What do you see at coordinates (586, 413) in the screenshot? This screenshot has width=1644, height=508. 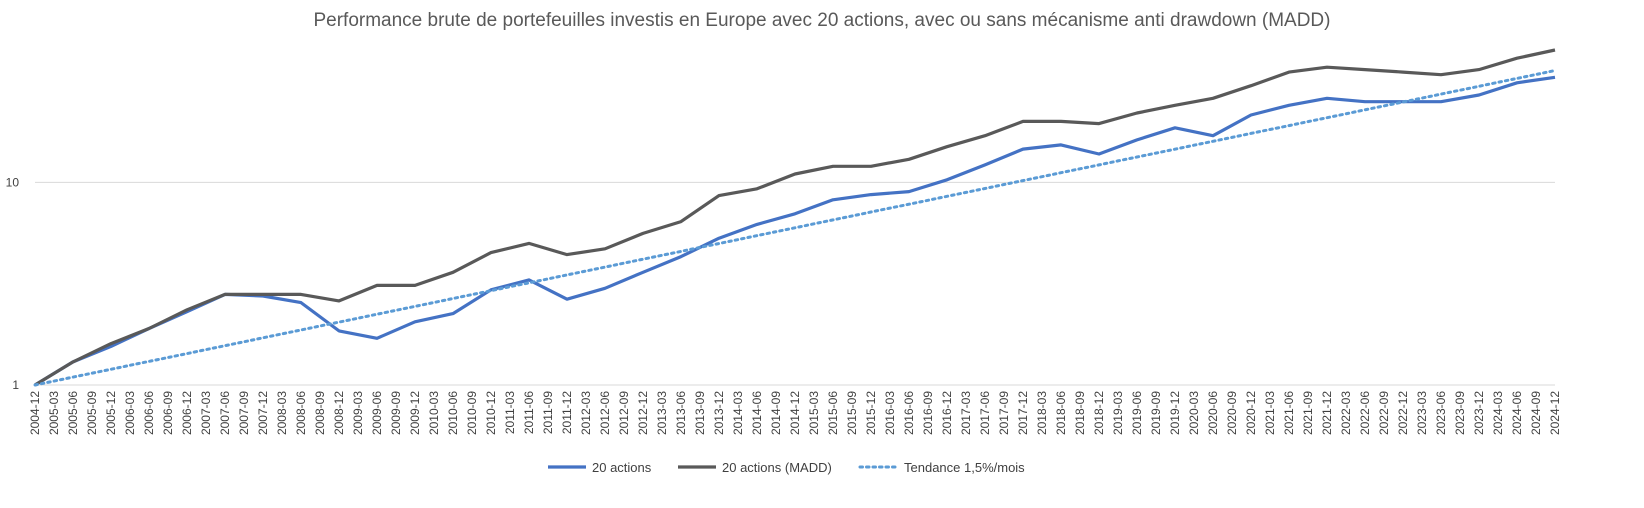 I see `x-tick-label: 2012-03` at bounding box center [586, 413].